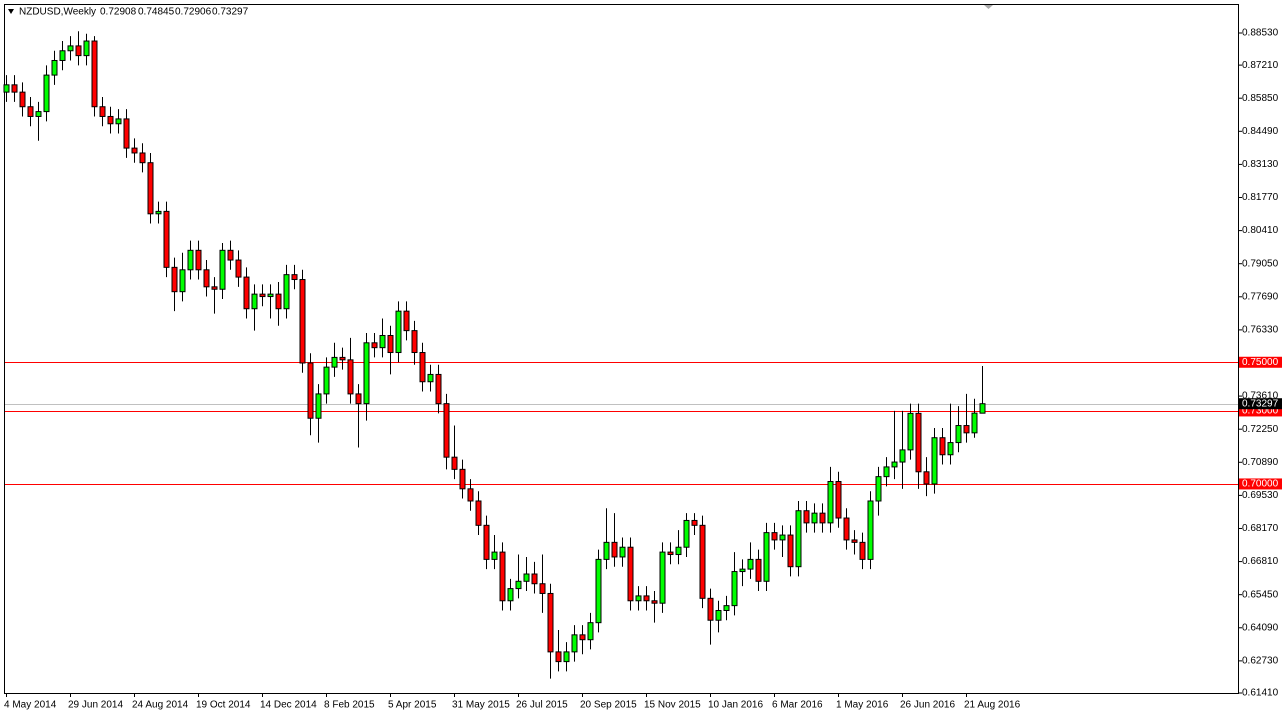 This screenshot has height=719, width=1283. Describe the element at coordinates (1260, 396) in the screenshot. I see `y-tick-label: 0.73610` at that location.